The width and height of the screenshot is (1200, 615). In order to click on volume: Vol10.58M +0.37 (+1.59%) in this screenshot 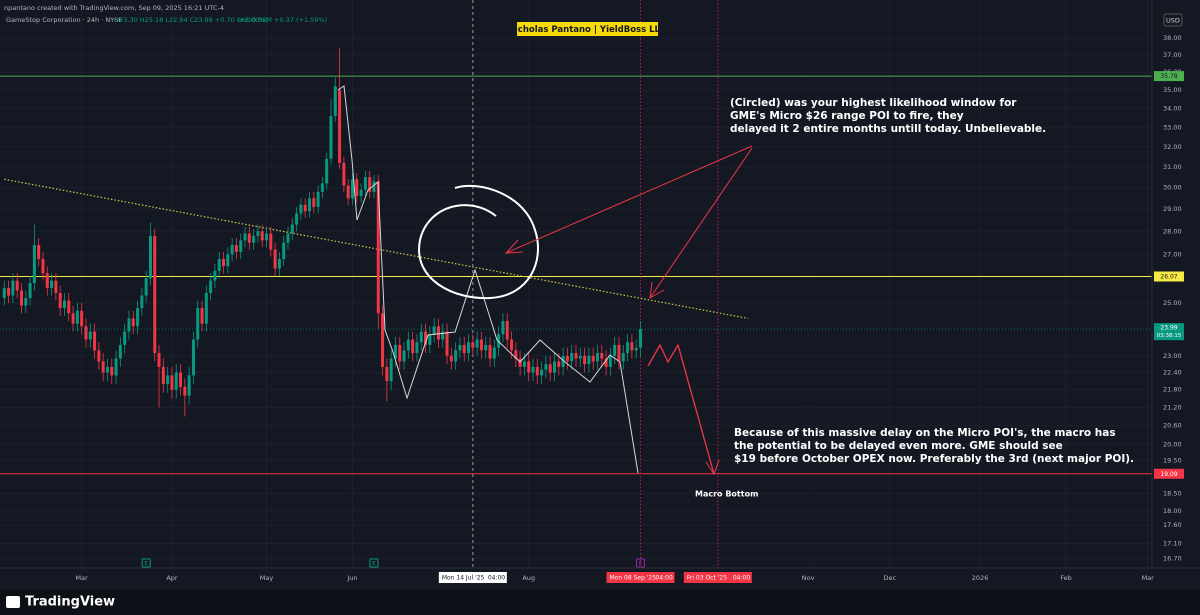, I will do `click(282, 20)`.